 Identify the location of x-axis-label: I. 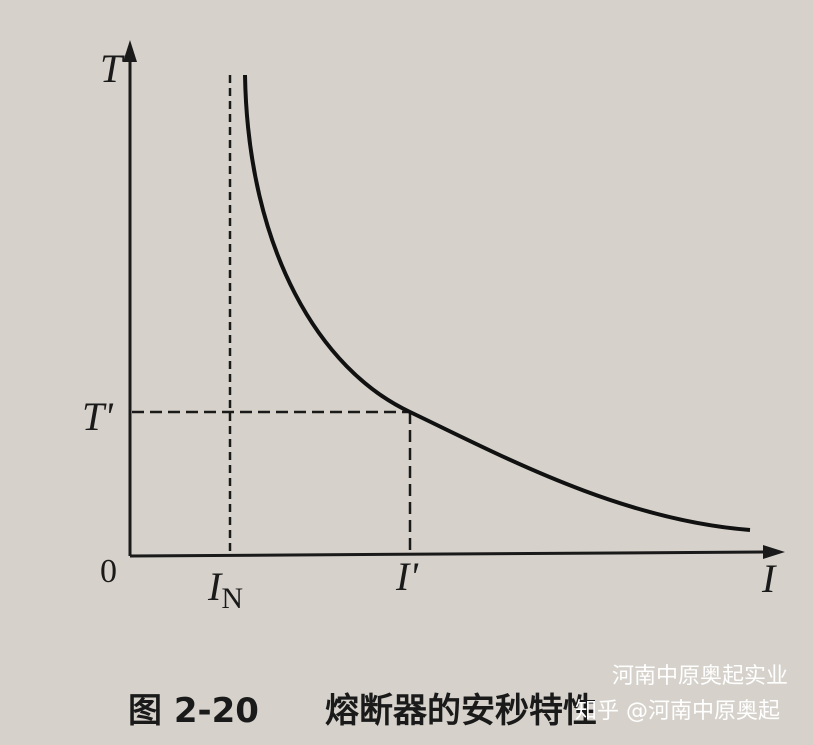
(769, 578).